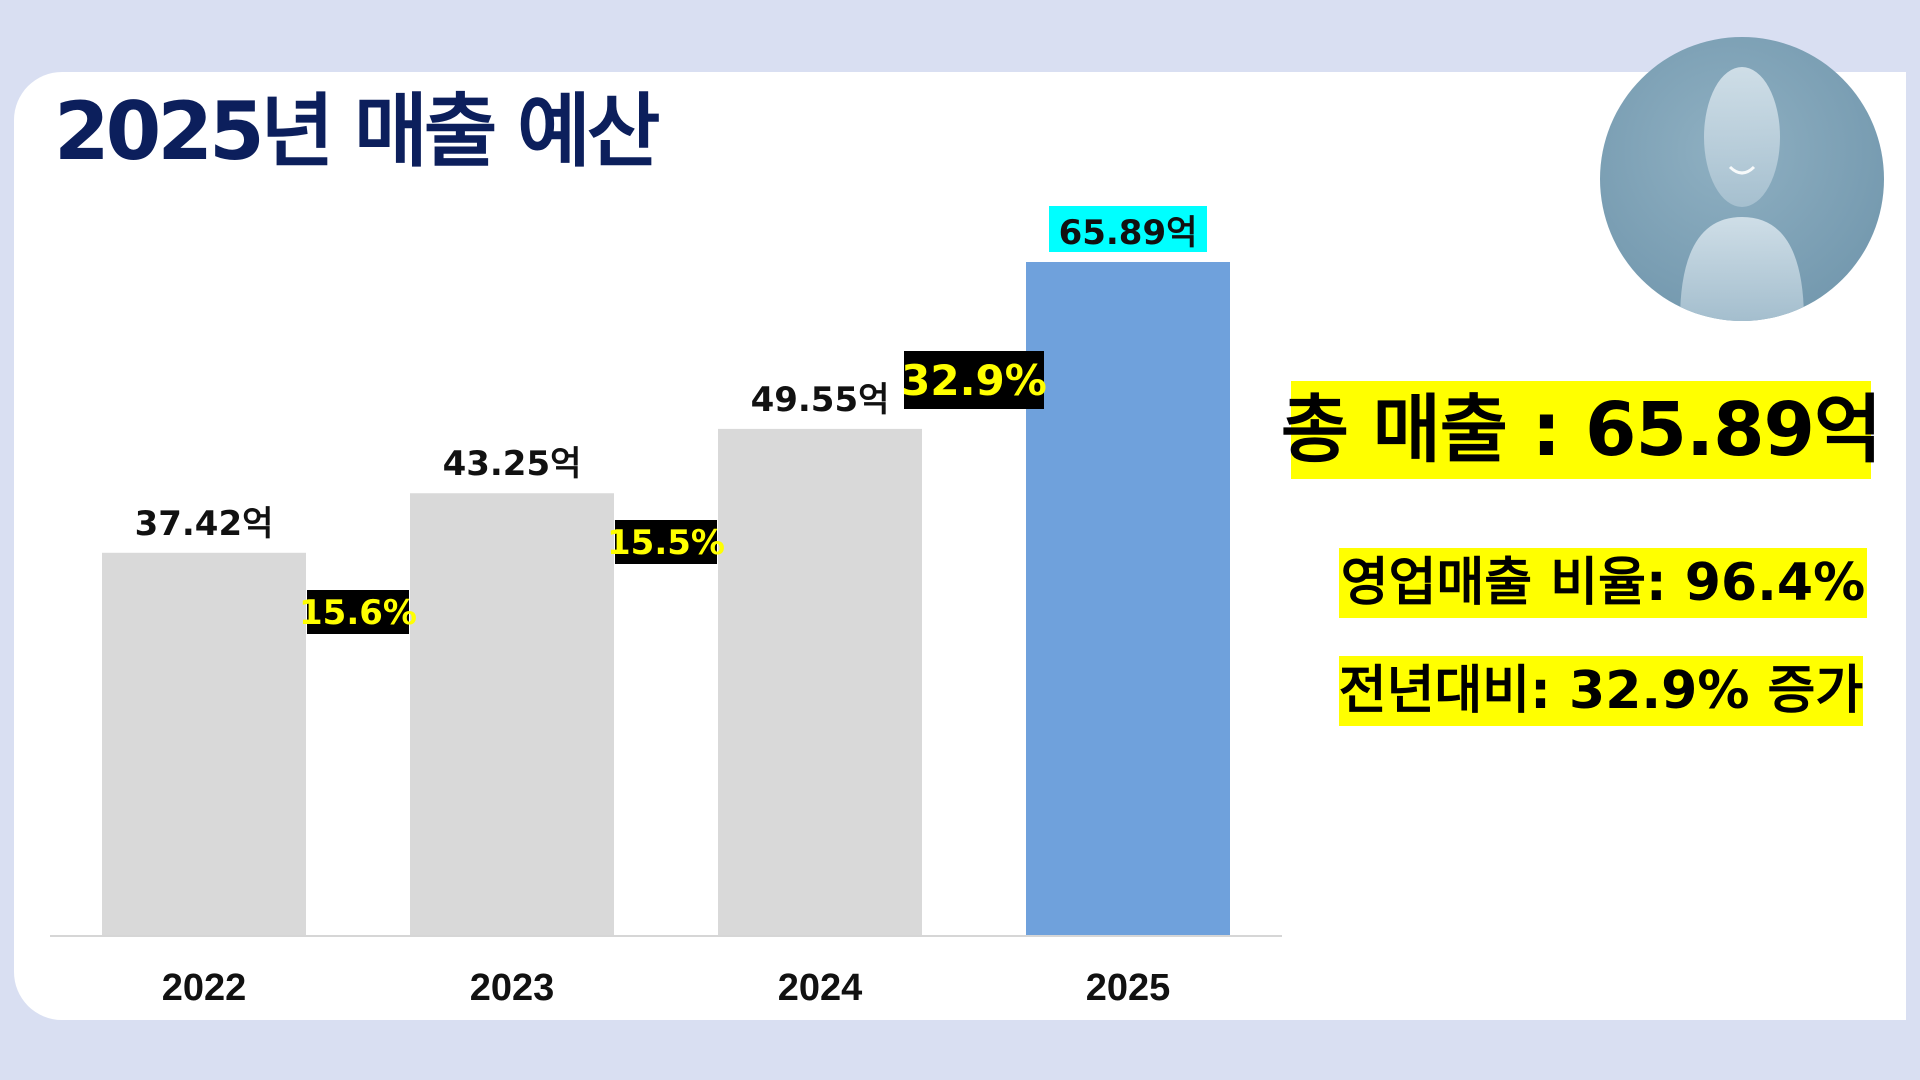 This screenshot has height=1080, width=1920. What do you see at coordinates (204, 524) in the screenshot?
I see `value-label-2022: 37.42억` at bounding box center [204, 524].